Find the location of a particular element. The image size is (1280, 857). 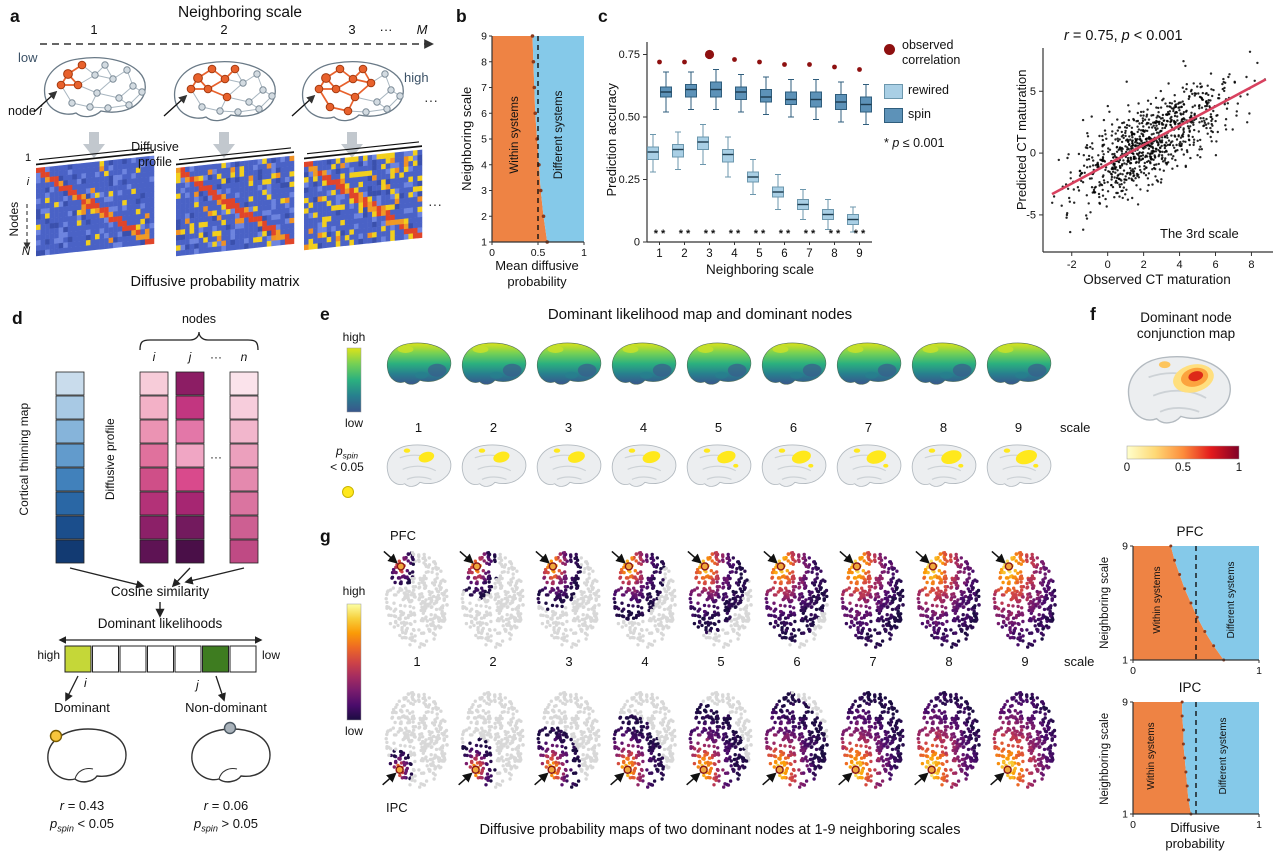

node-i-label: node i is located at coordinates (25, 111).